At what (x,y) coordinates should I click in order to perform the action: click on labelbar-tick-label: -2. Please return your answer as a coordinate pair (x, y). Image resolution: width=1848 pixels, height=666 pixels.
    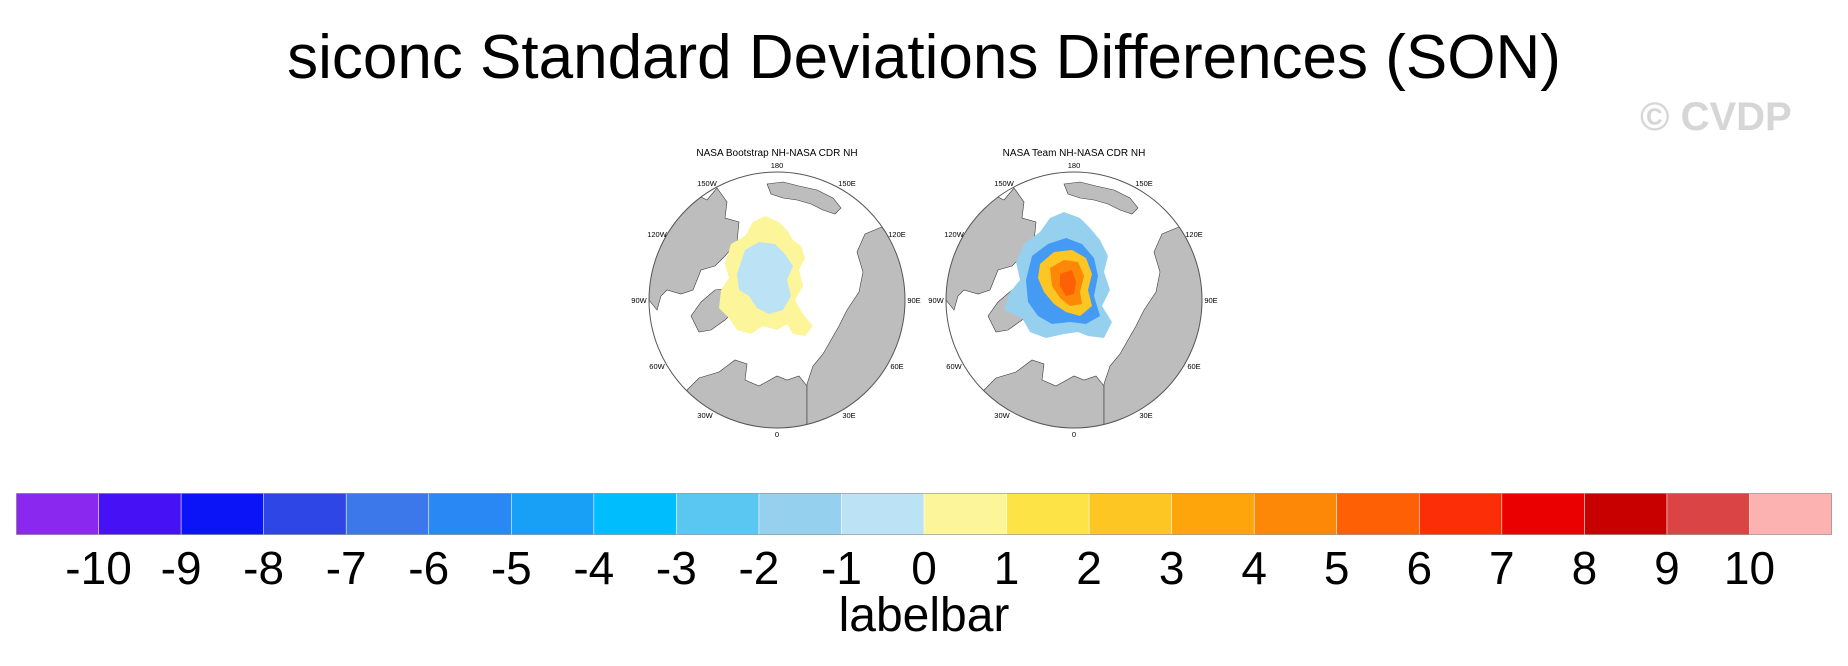
    Looking at the image, I should click on (759, 568).